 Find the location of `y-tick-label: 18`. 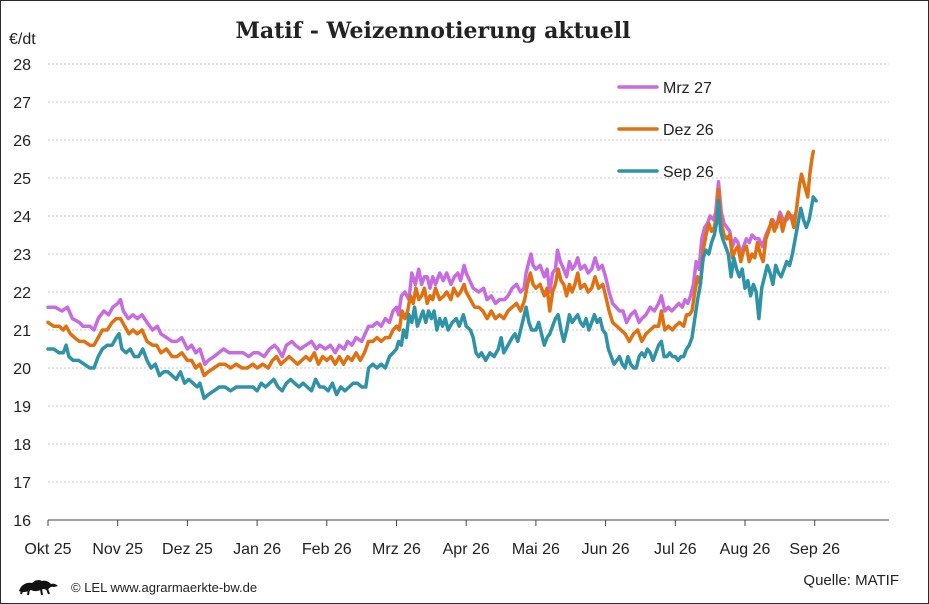

y-tick-label: 18 is located at coordinates (22, 445).